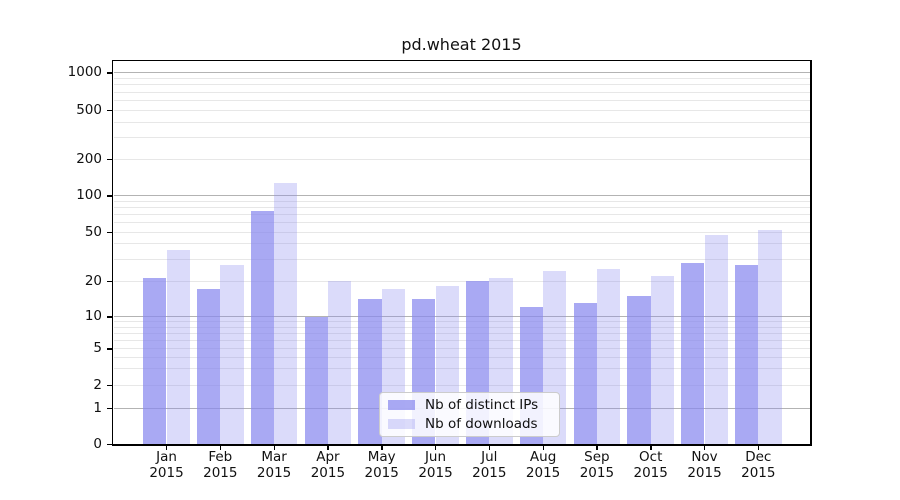 This screenshot has width=900, height=500. What do you see at coordinates (489, 447) in the screenshot?
I see `x-tick-jul` at bounding box center [489, 447].